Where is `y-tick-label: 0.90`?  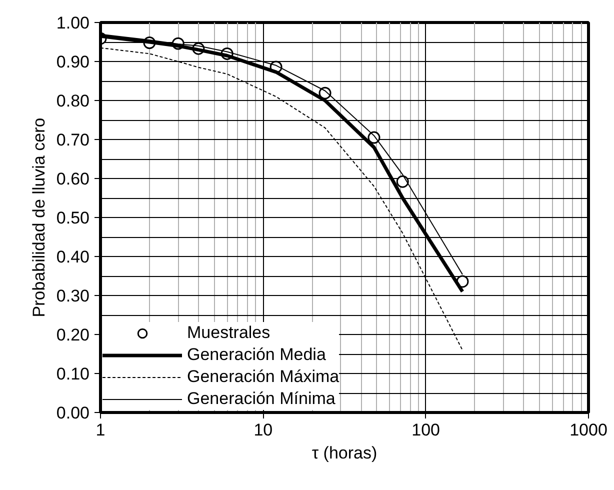 y-tick-label: 0.90 is located at coordinates (73, 62).